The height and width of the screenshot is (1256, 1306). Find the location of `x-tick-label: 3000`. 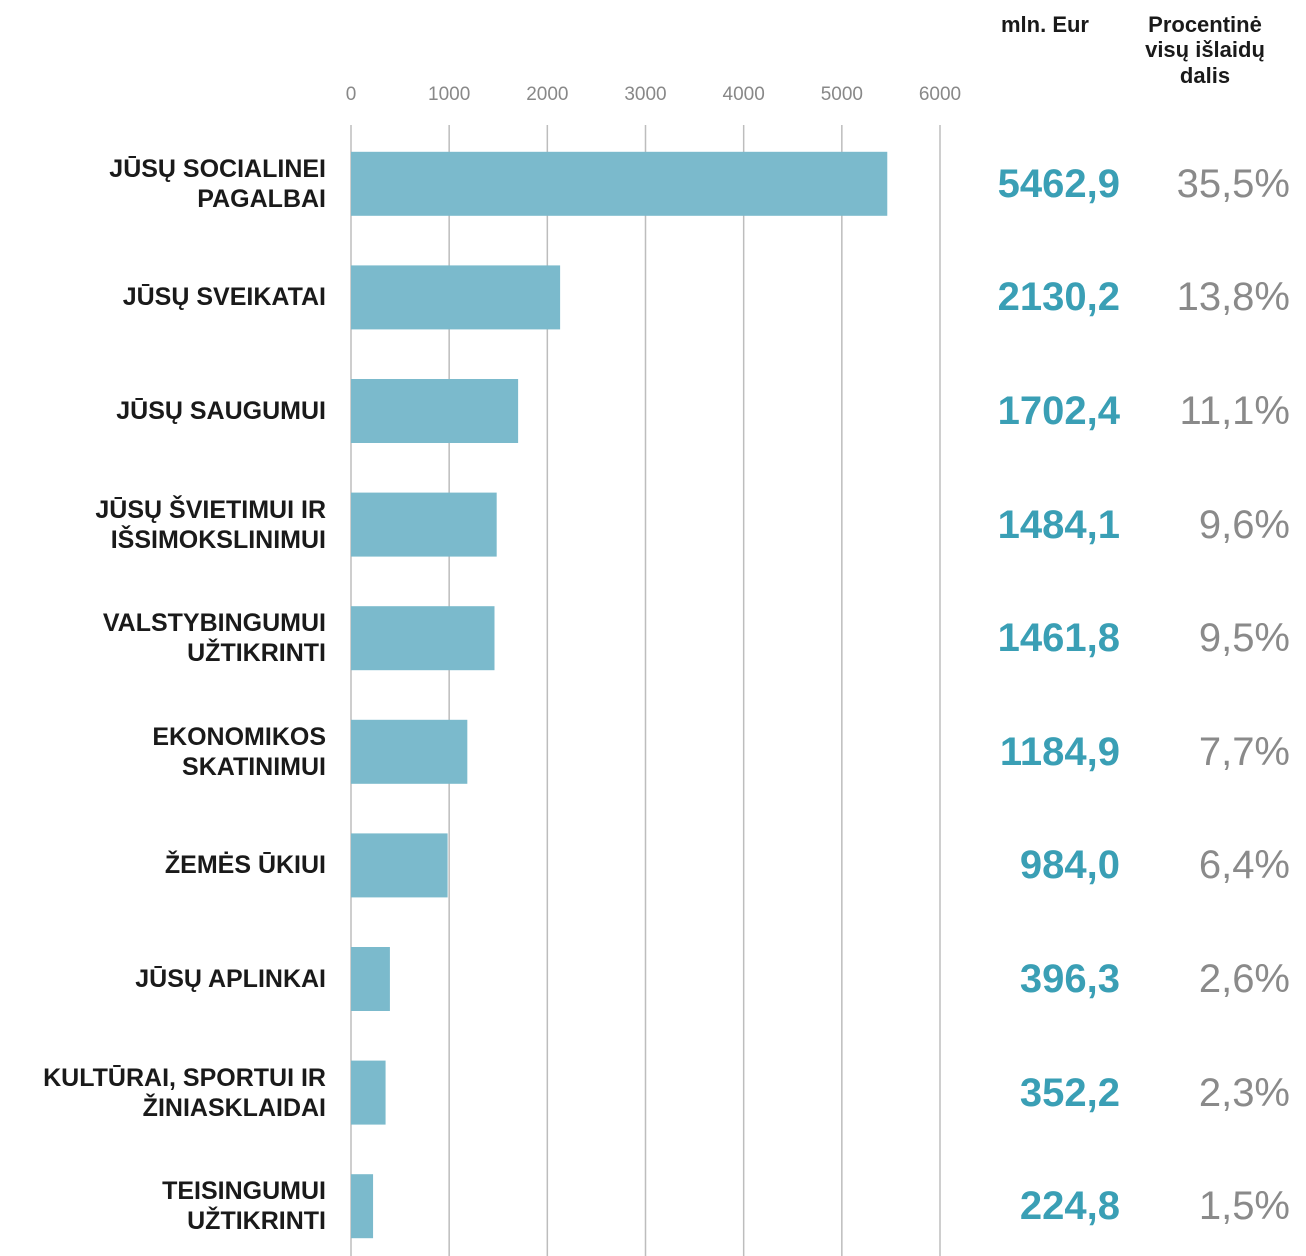

x-tick-label: 3000 is located at coordinates (645, 94).